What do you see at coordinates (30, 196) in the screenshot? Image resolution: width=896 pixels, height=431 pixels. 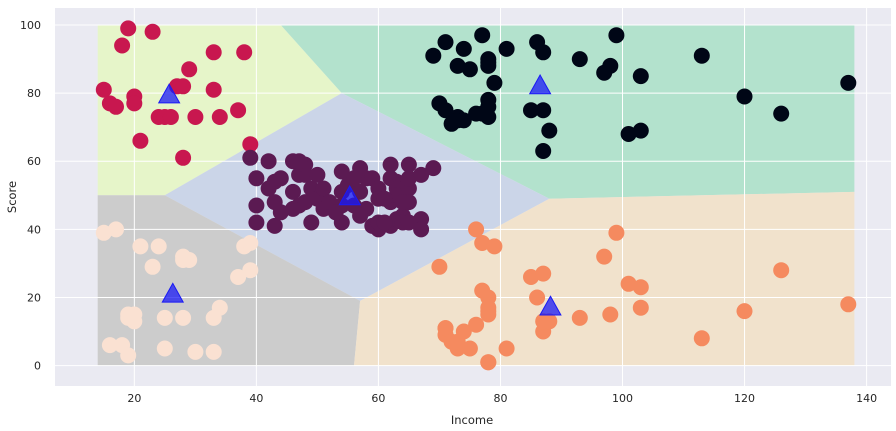 I see `y-tick-labels: 0 20 40 60 80 100` at bounding box center [30, 196].